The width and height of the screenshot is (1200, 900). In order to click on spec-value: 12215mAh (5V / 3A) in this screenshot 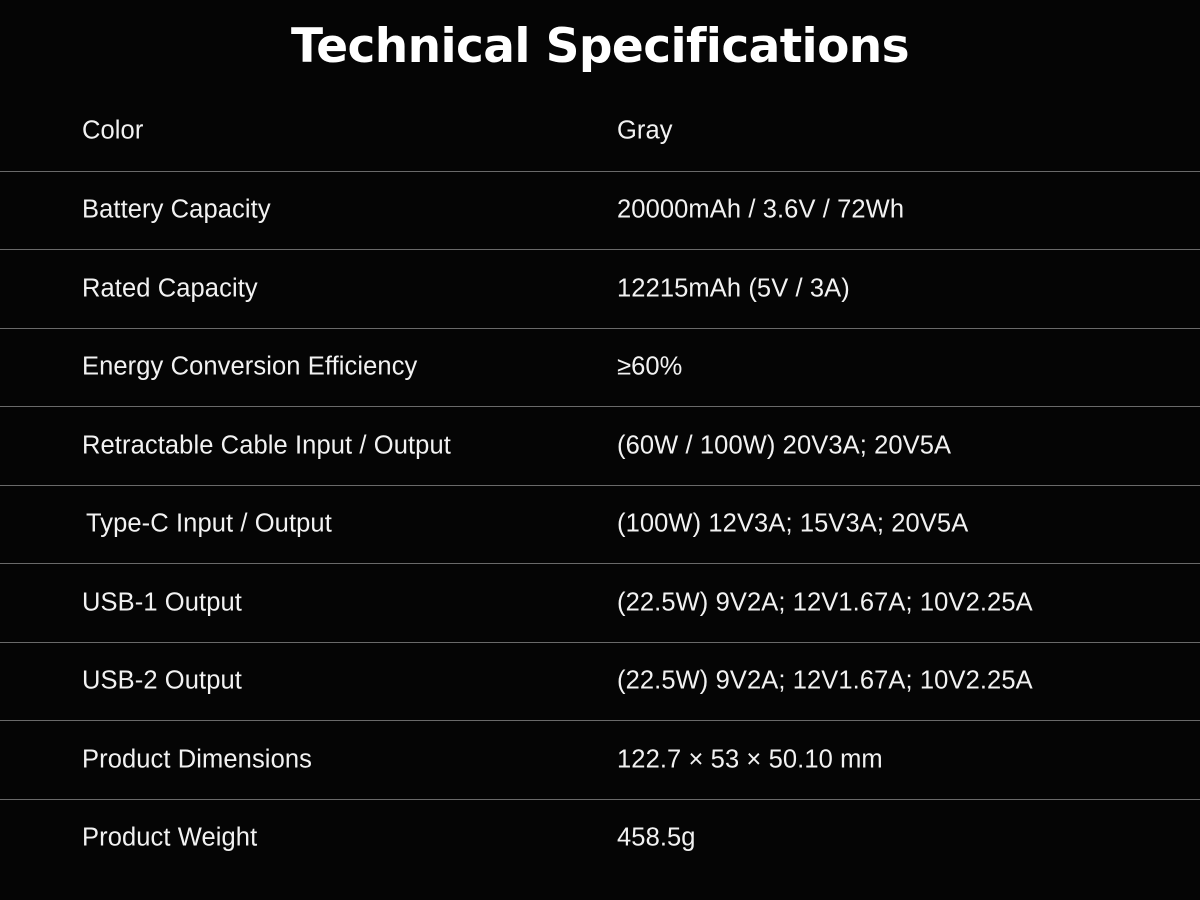, I will do `click(733, 288)`.